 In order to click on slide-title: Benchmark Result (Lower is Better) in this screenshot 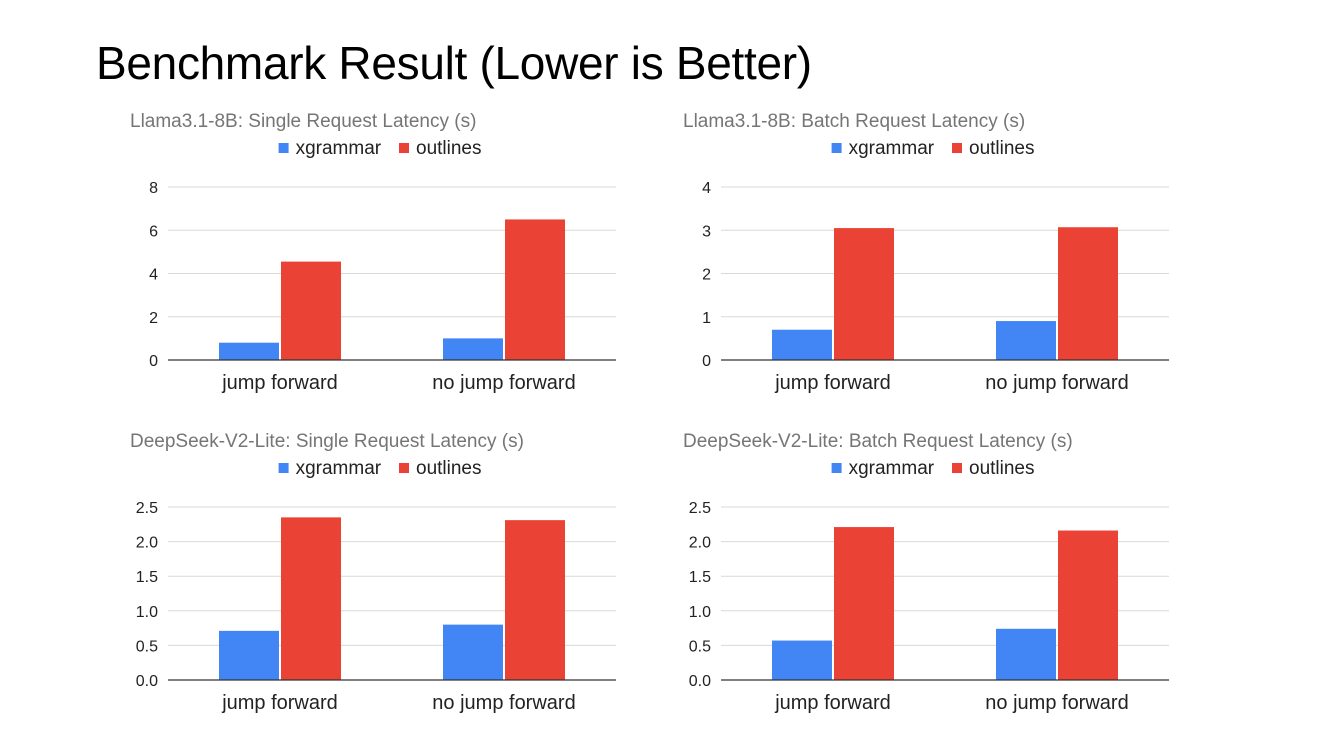, I will do `click(454, 63)`.